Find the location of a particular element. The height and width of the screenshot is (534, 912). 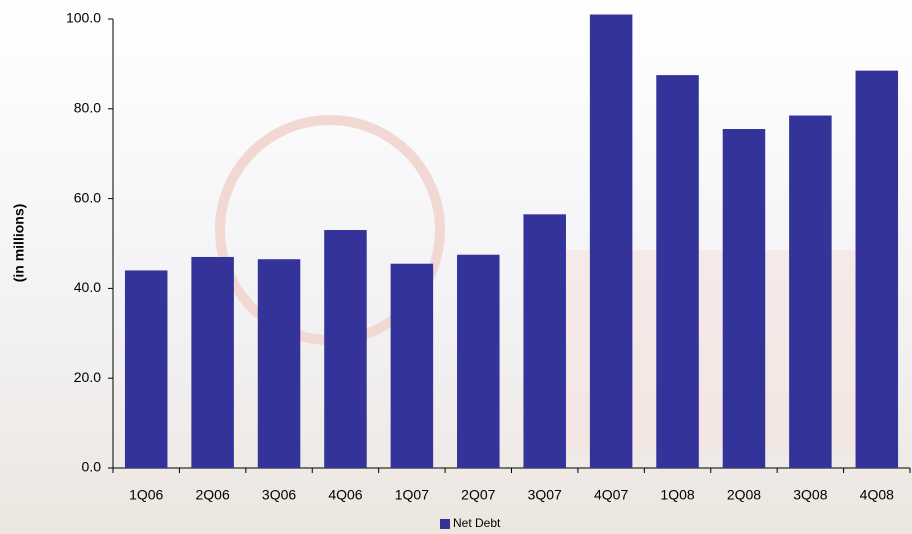

x-tick-label: 3Q08 is located at coordinates (810, 495).